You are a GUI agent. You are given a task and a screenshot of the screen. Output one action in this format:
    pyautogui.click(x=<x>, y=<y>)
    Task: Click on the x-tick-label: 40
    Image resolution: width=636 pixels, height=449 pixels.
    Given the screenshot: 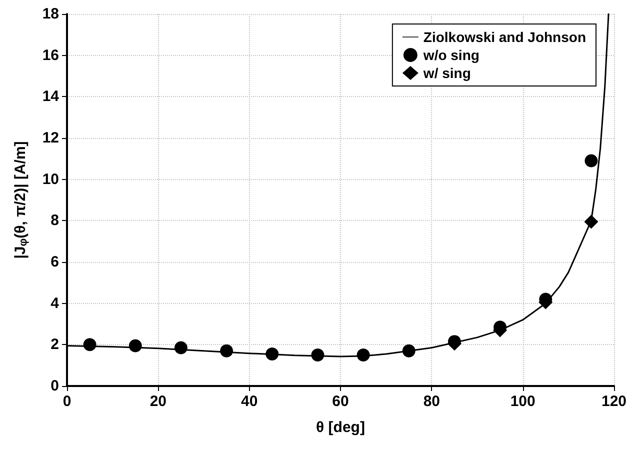 What is the action you would take?
    pyautogui.click(x=249, y=401)
    